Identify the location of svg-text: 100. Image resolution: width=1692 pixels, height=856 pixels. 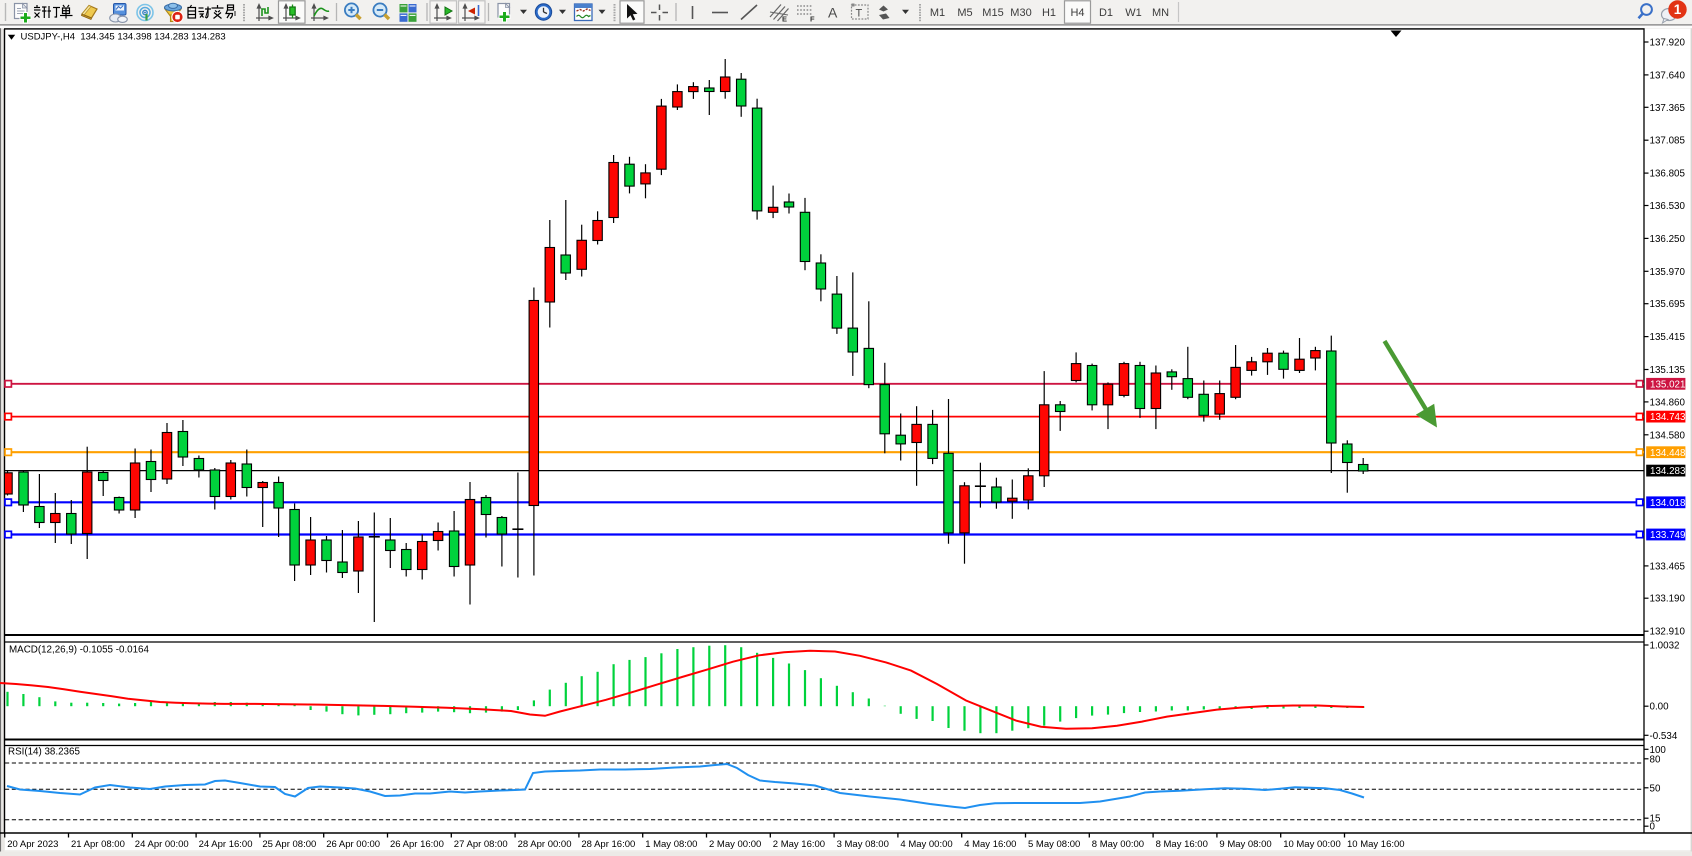
(1658, 750).